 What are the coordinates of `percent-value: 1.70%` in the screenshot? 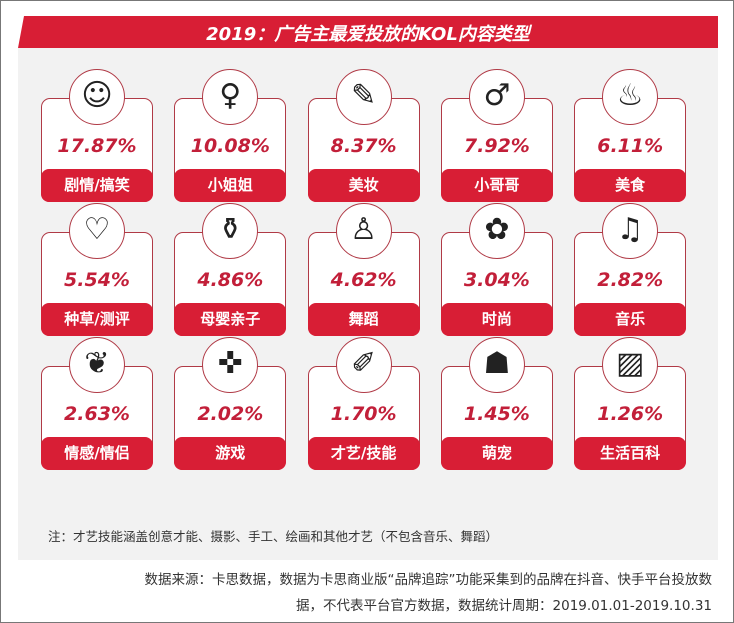 It's located at (363, 414).